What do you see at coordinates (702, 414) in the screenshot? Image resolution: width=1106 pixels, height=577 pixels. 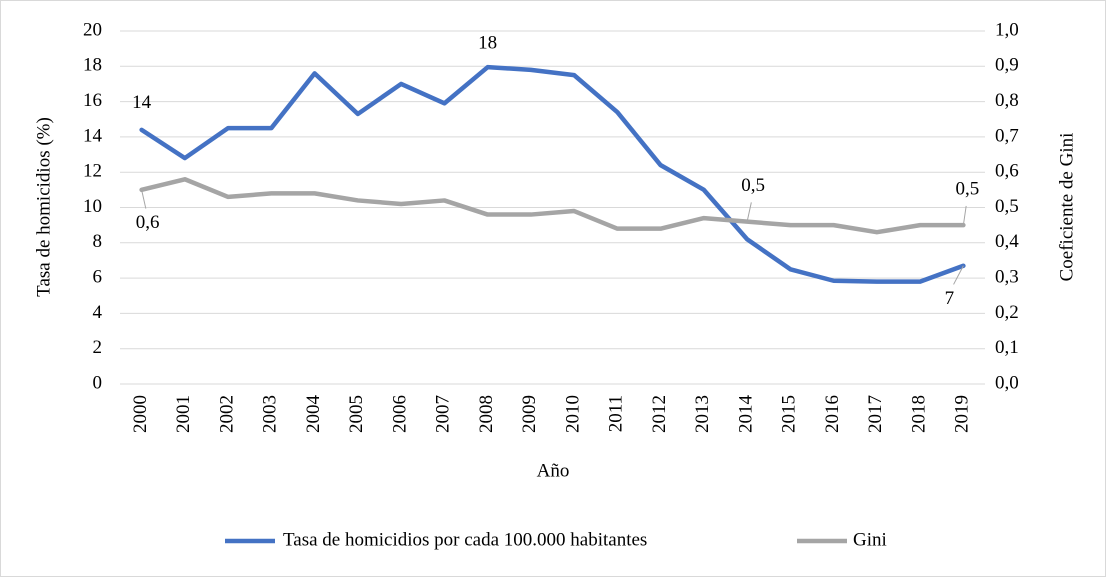 I see `x-tick-label: 2013` at bounding box center [702, 414].